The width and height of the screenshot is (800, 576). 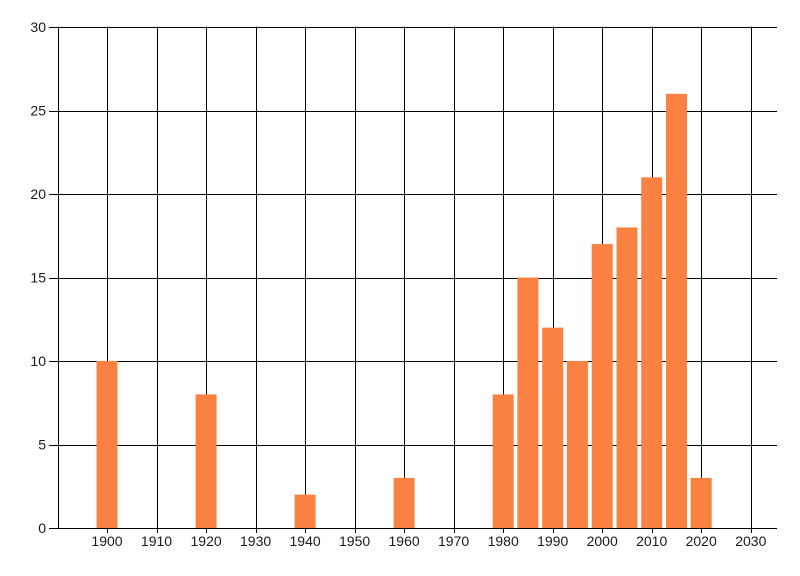 I want to click on x-tick-label: 1900, so click(x=106, y=541).